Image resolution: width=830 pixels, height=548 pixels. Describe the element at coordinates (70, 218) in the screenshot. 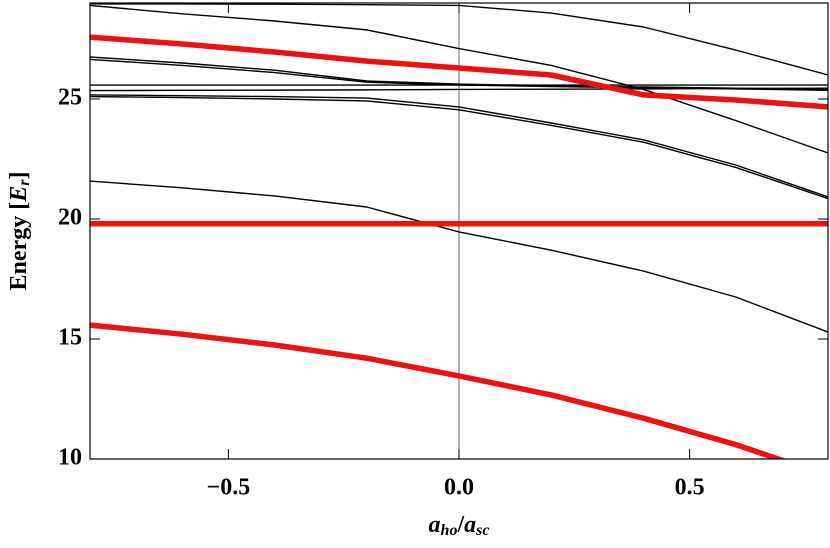

I see `y-tick-label: 20` at that location.